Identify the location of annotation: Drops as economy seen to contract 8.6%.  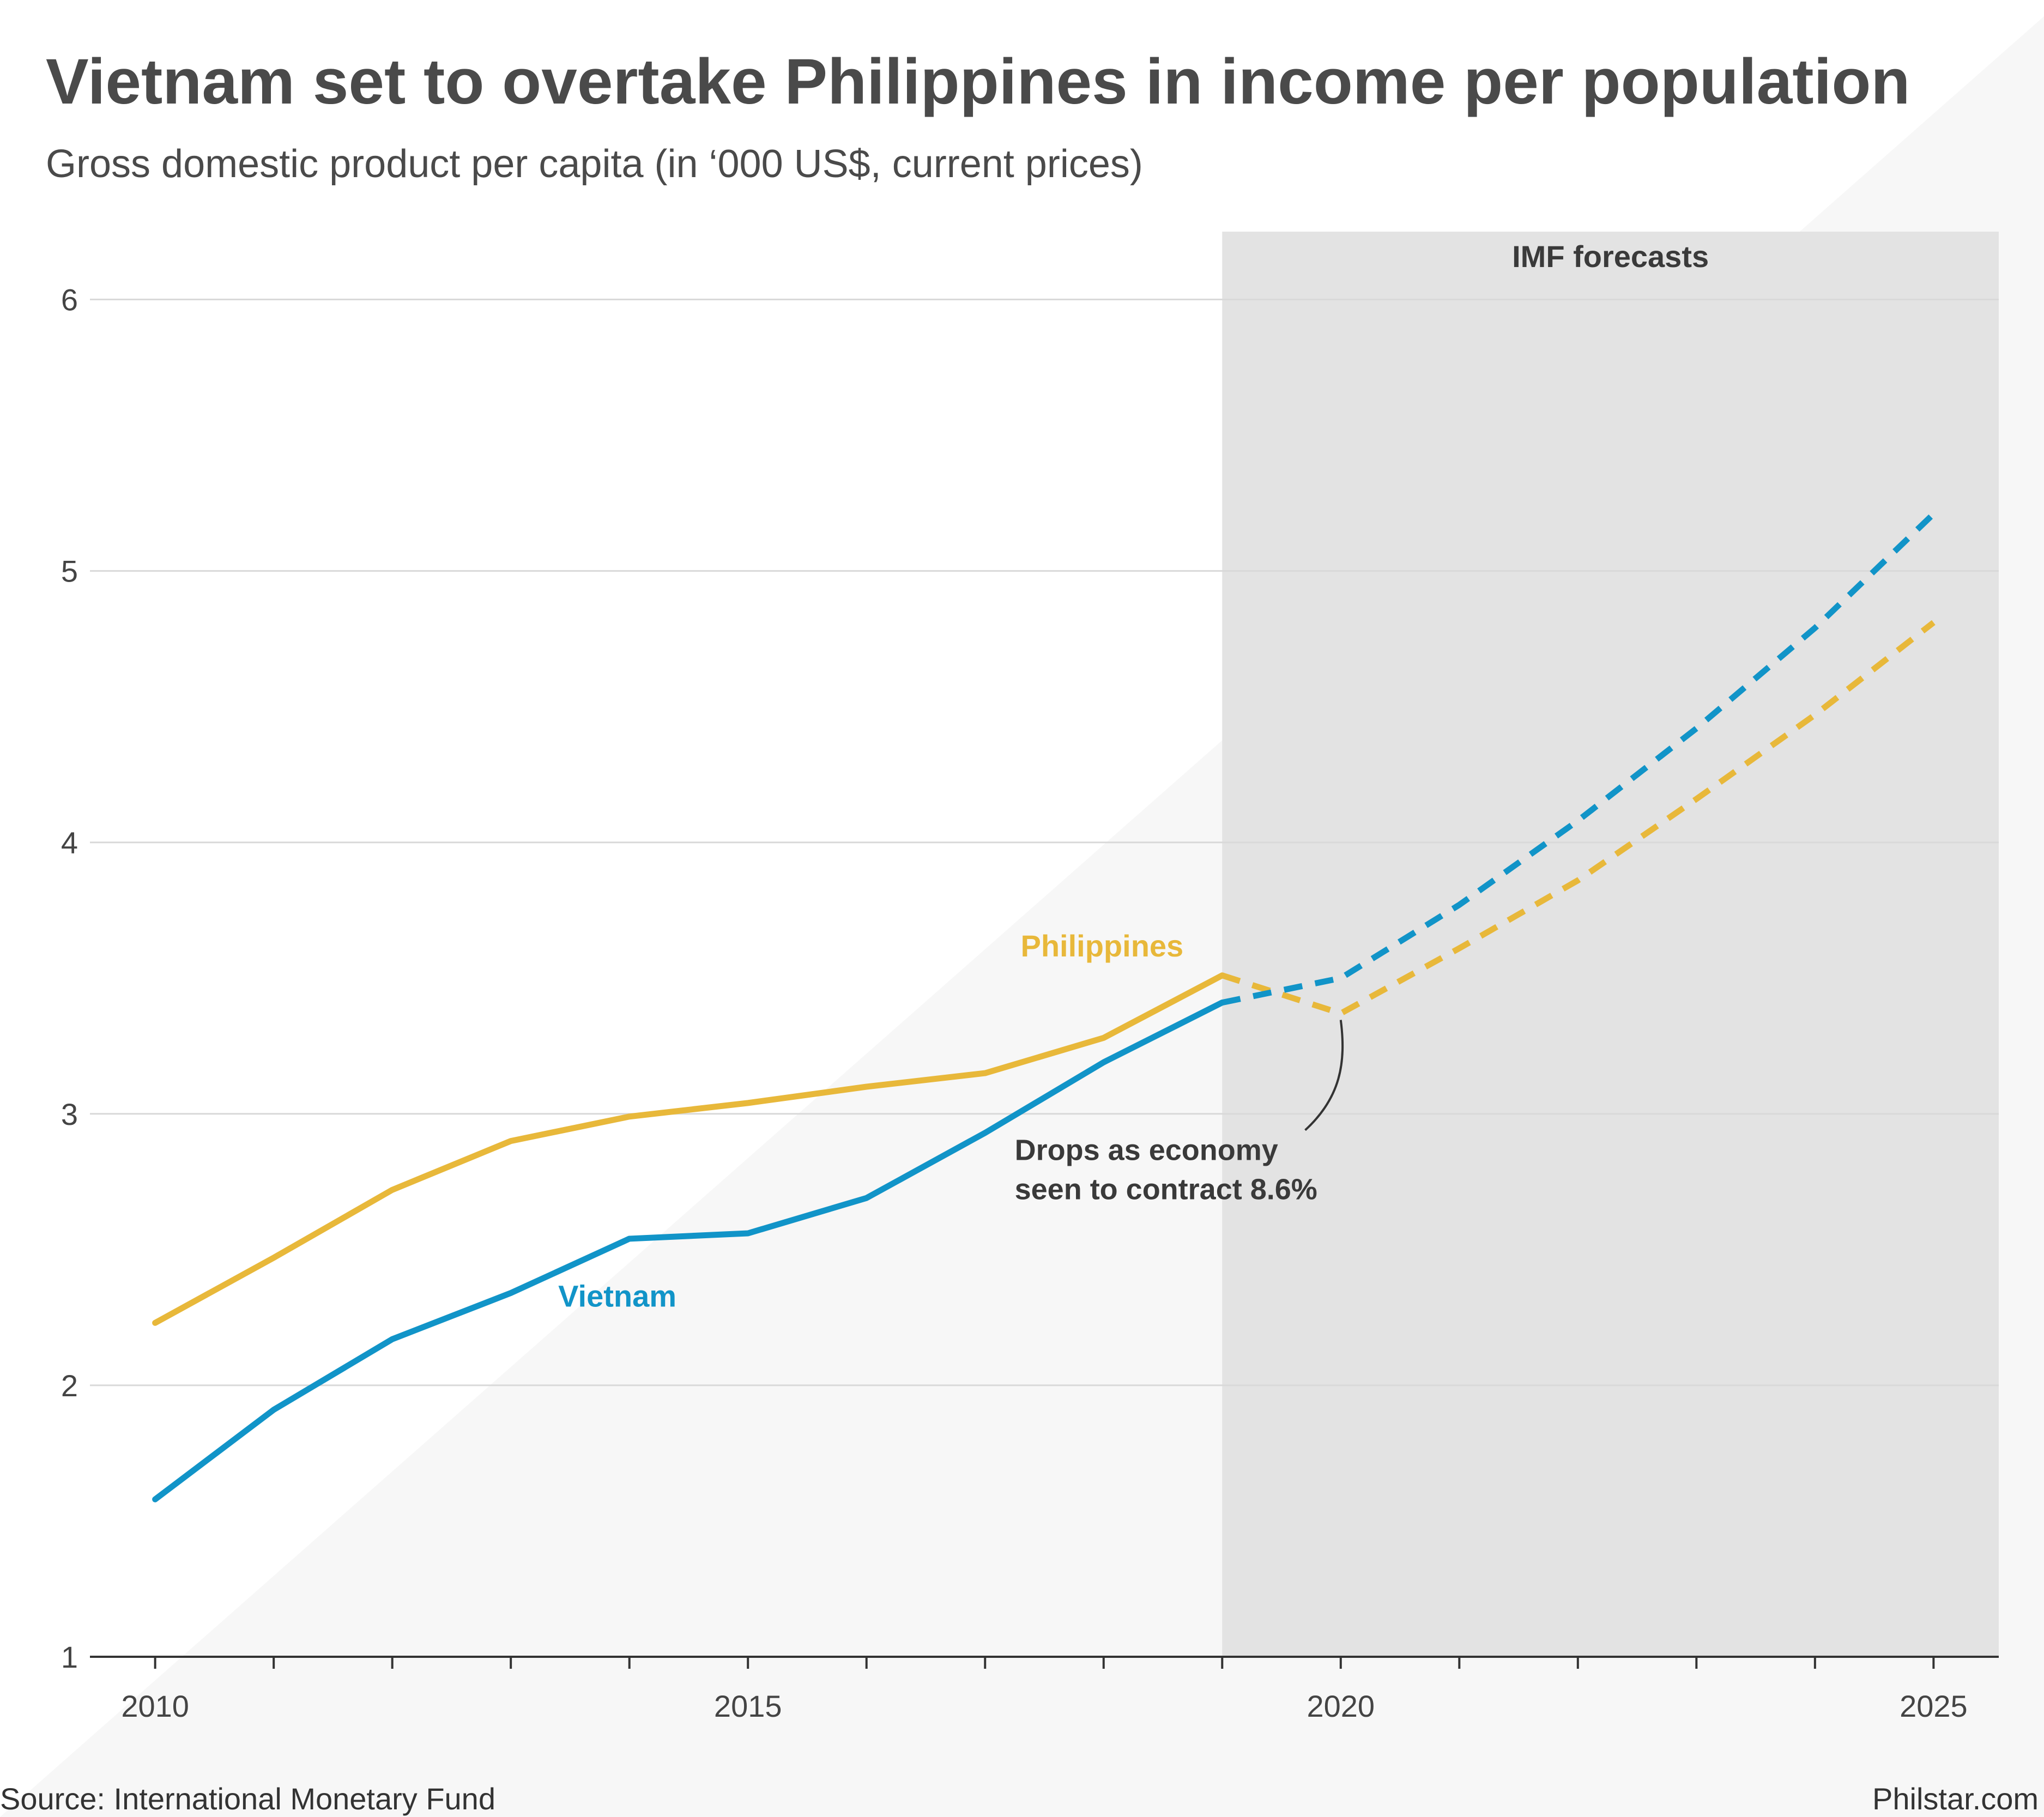
(1180, 1113).